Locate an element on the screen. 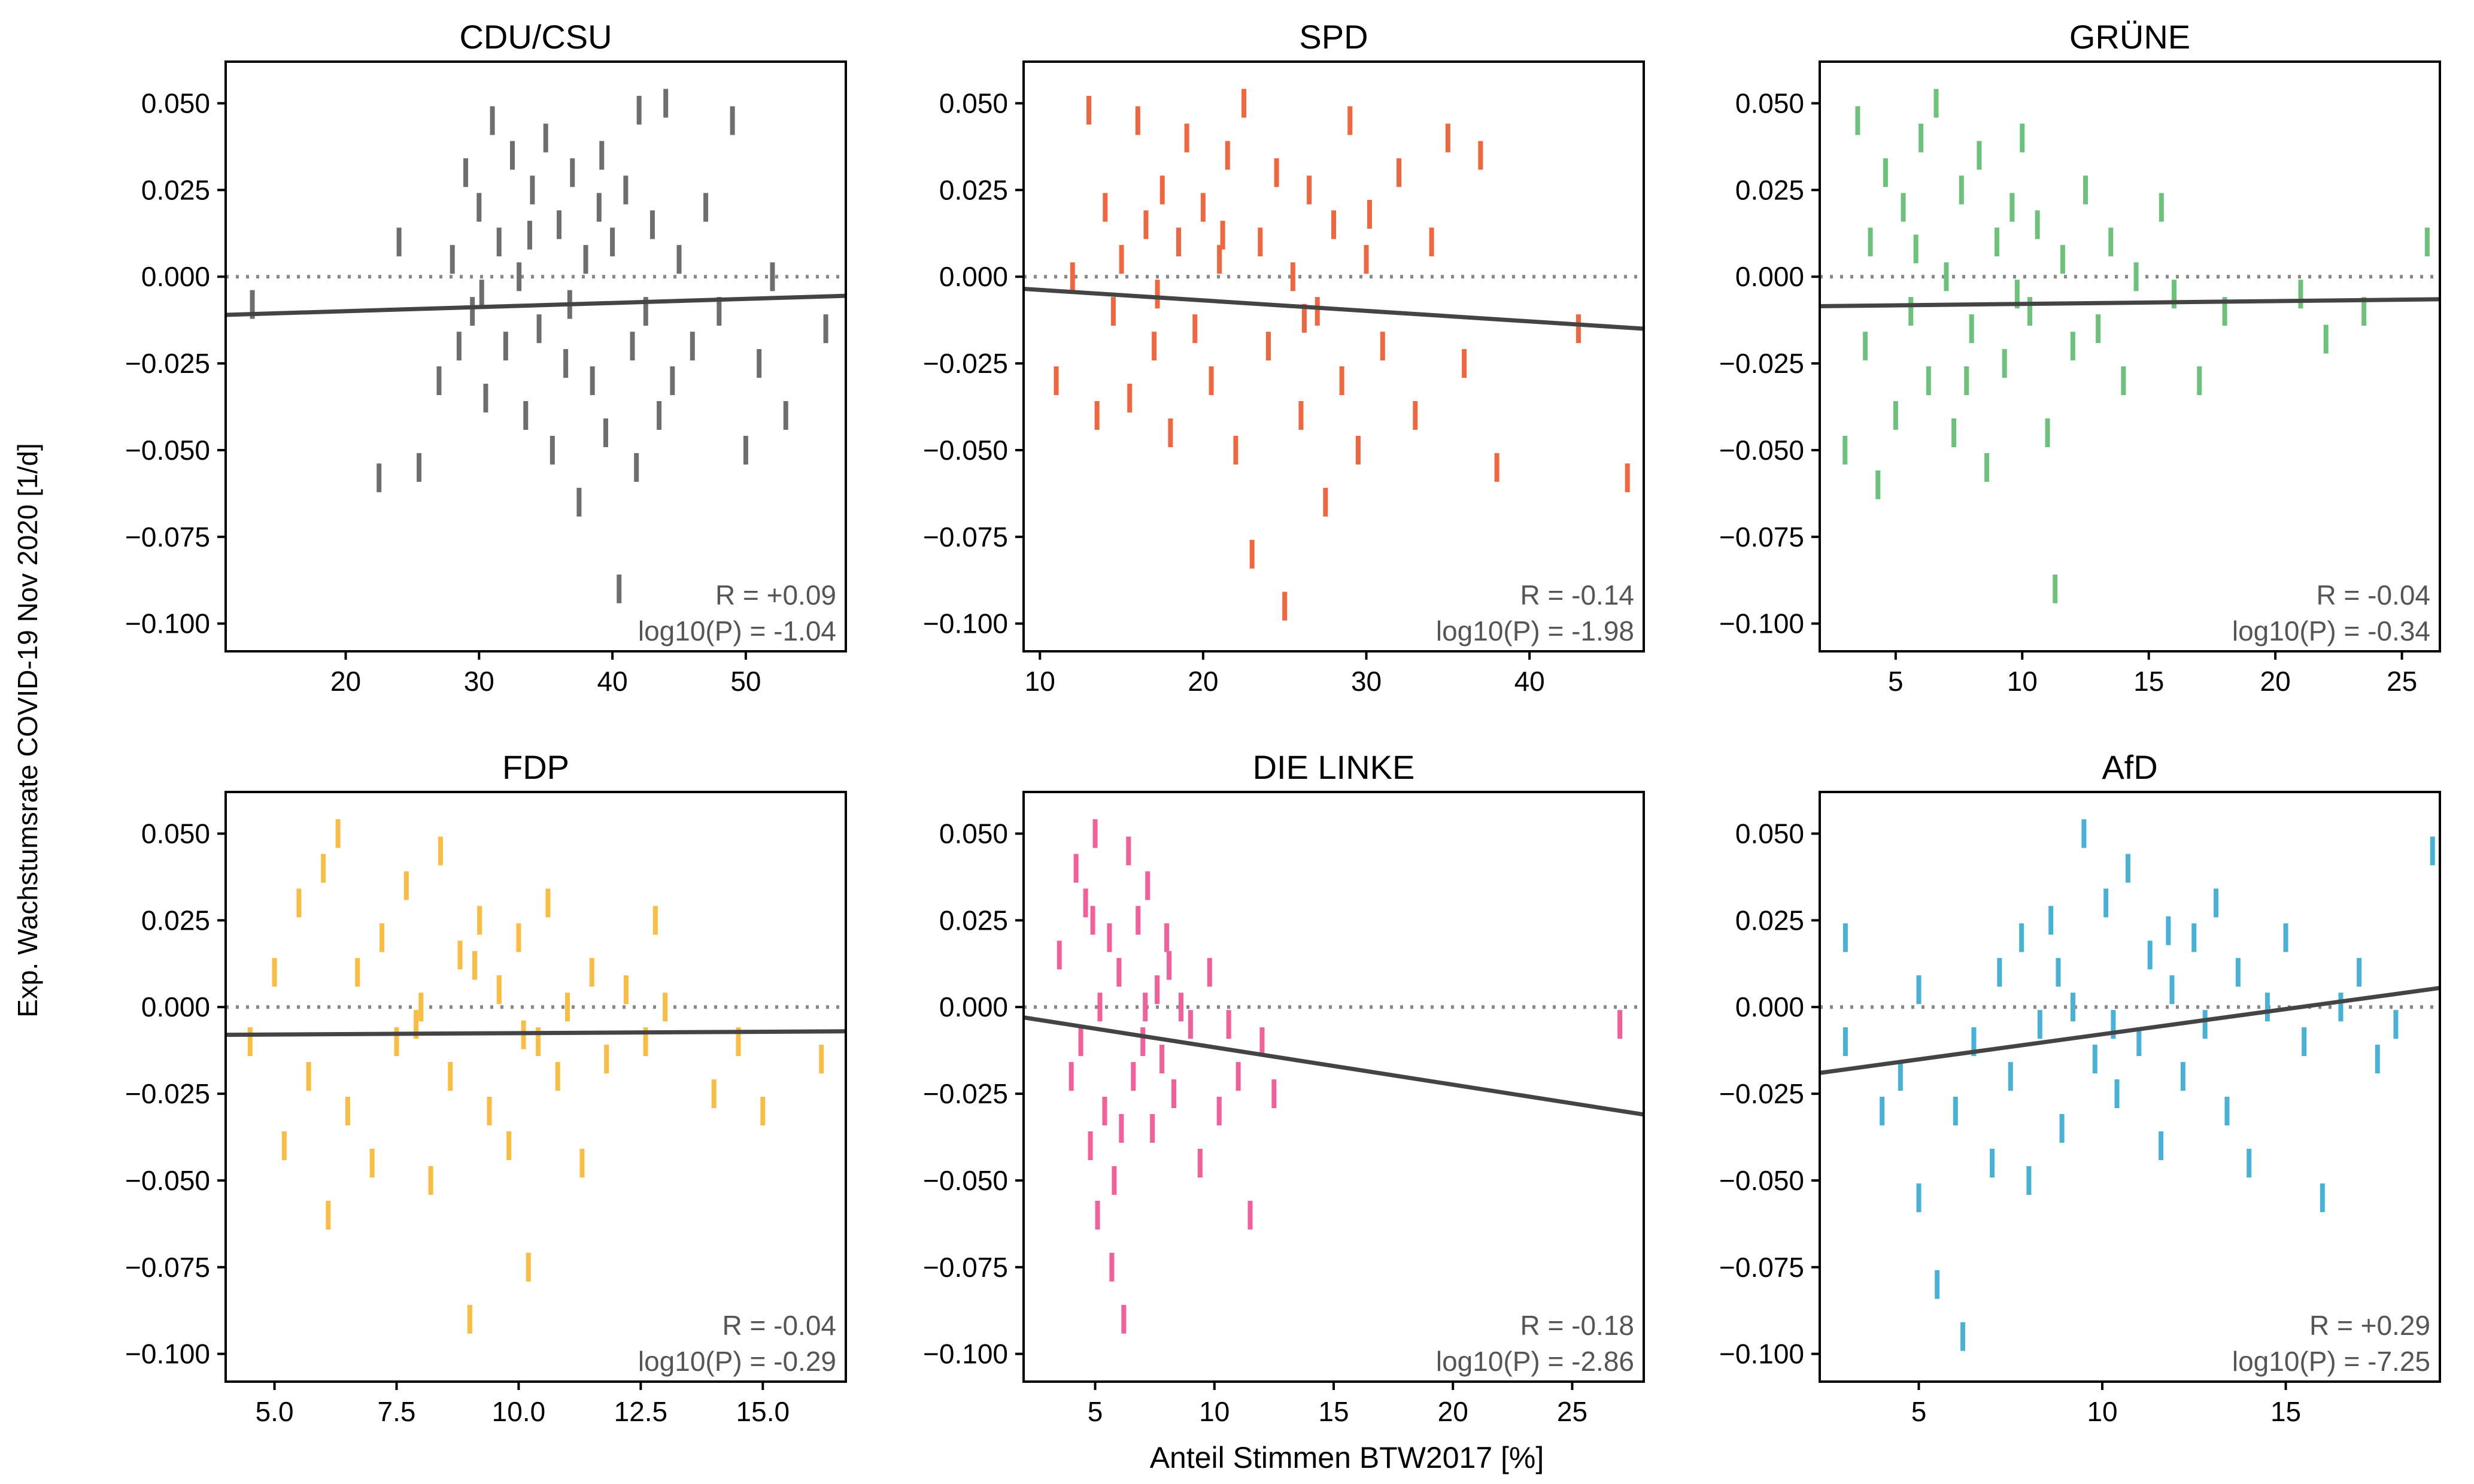  p-value-annotation: log10(P) = -2.86 is located at coordinates (1535, 1361).